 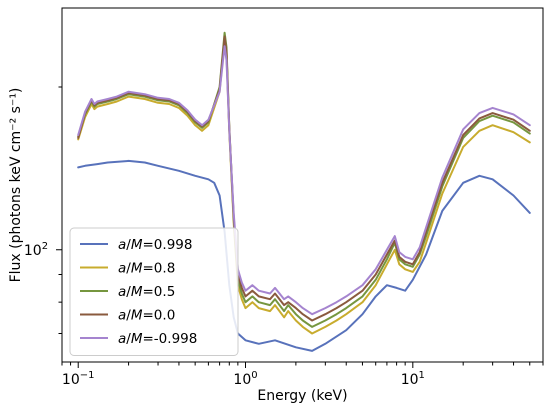 I want to click on legend: a/M=0.998 a/M=0.8 a/M=0.5 a/M=0.0 a/M=-0.998, so click(x=154, y=291).